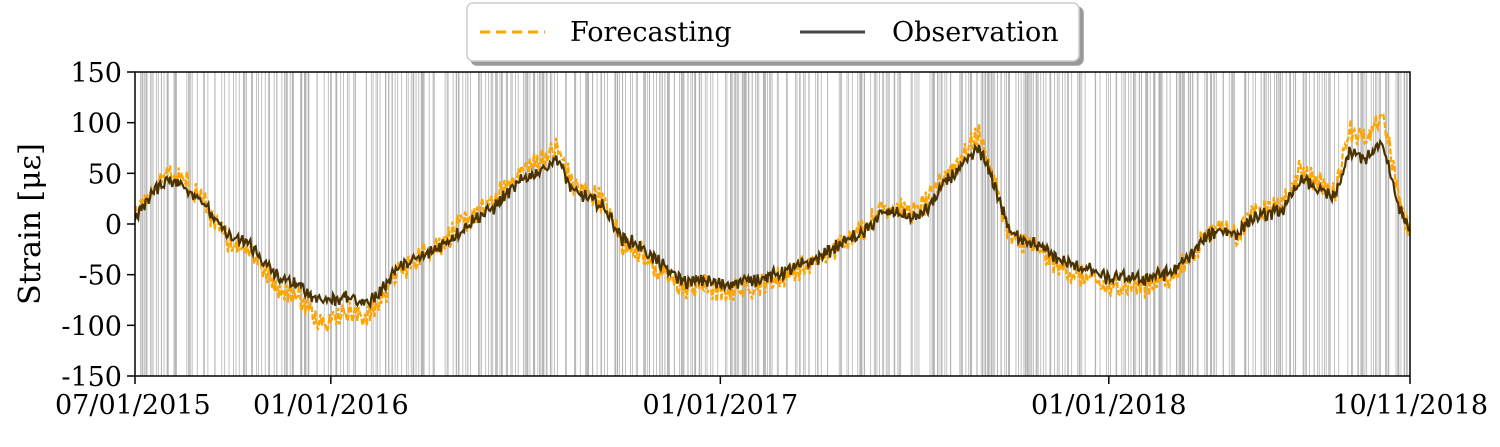  What do you see at coordinates (133, 405) in the screenshot?
I see `x-tick-label: 07/01/2015` at bounding box center [133, 405].